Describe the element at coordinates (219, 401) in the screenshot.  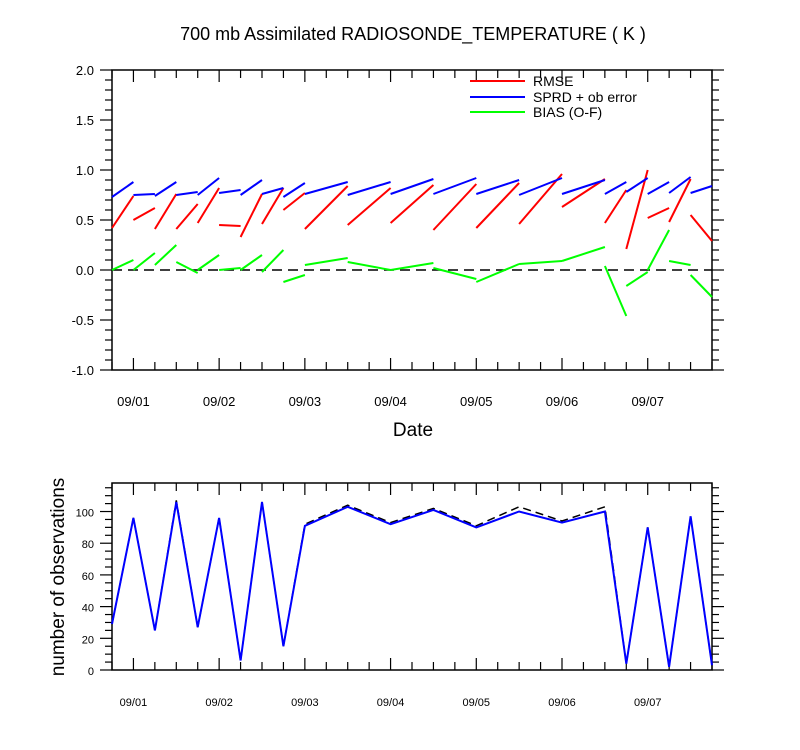
I see `top-x-tick-label: 09/02` at that location.